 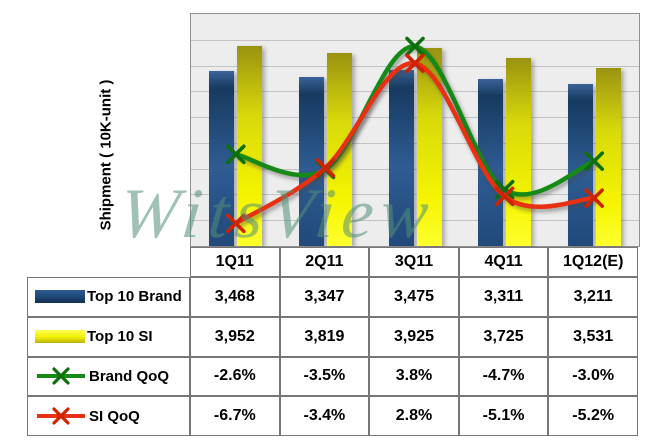 I want to click on value-top-10-si-2q11: 3,819, so click(x=324, y=336).